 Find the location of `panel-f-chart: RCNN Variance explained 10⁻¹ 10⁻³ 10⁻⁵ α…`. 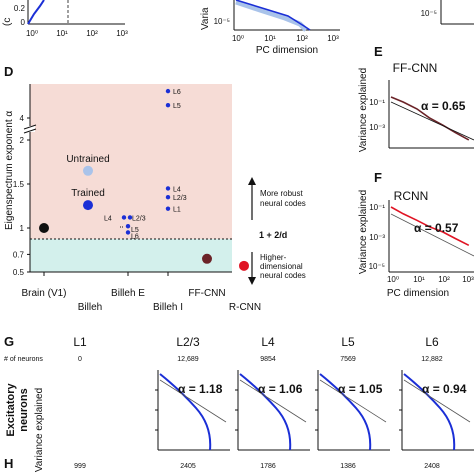

panel-f-chart: RCNN Variance explained 10⁻¹ 10⁻³ 10⁻⁵ α… is located at coordinates (416, 244).